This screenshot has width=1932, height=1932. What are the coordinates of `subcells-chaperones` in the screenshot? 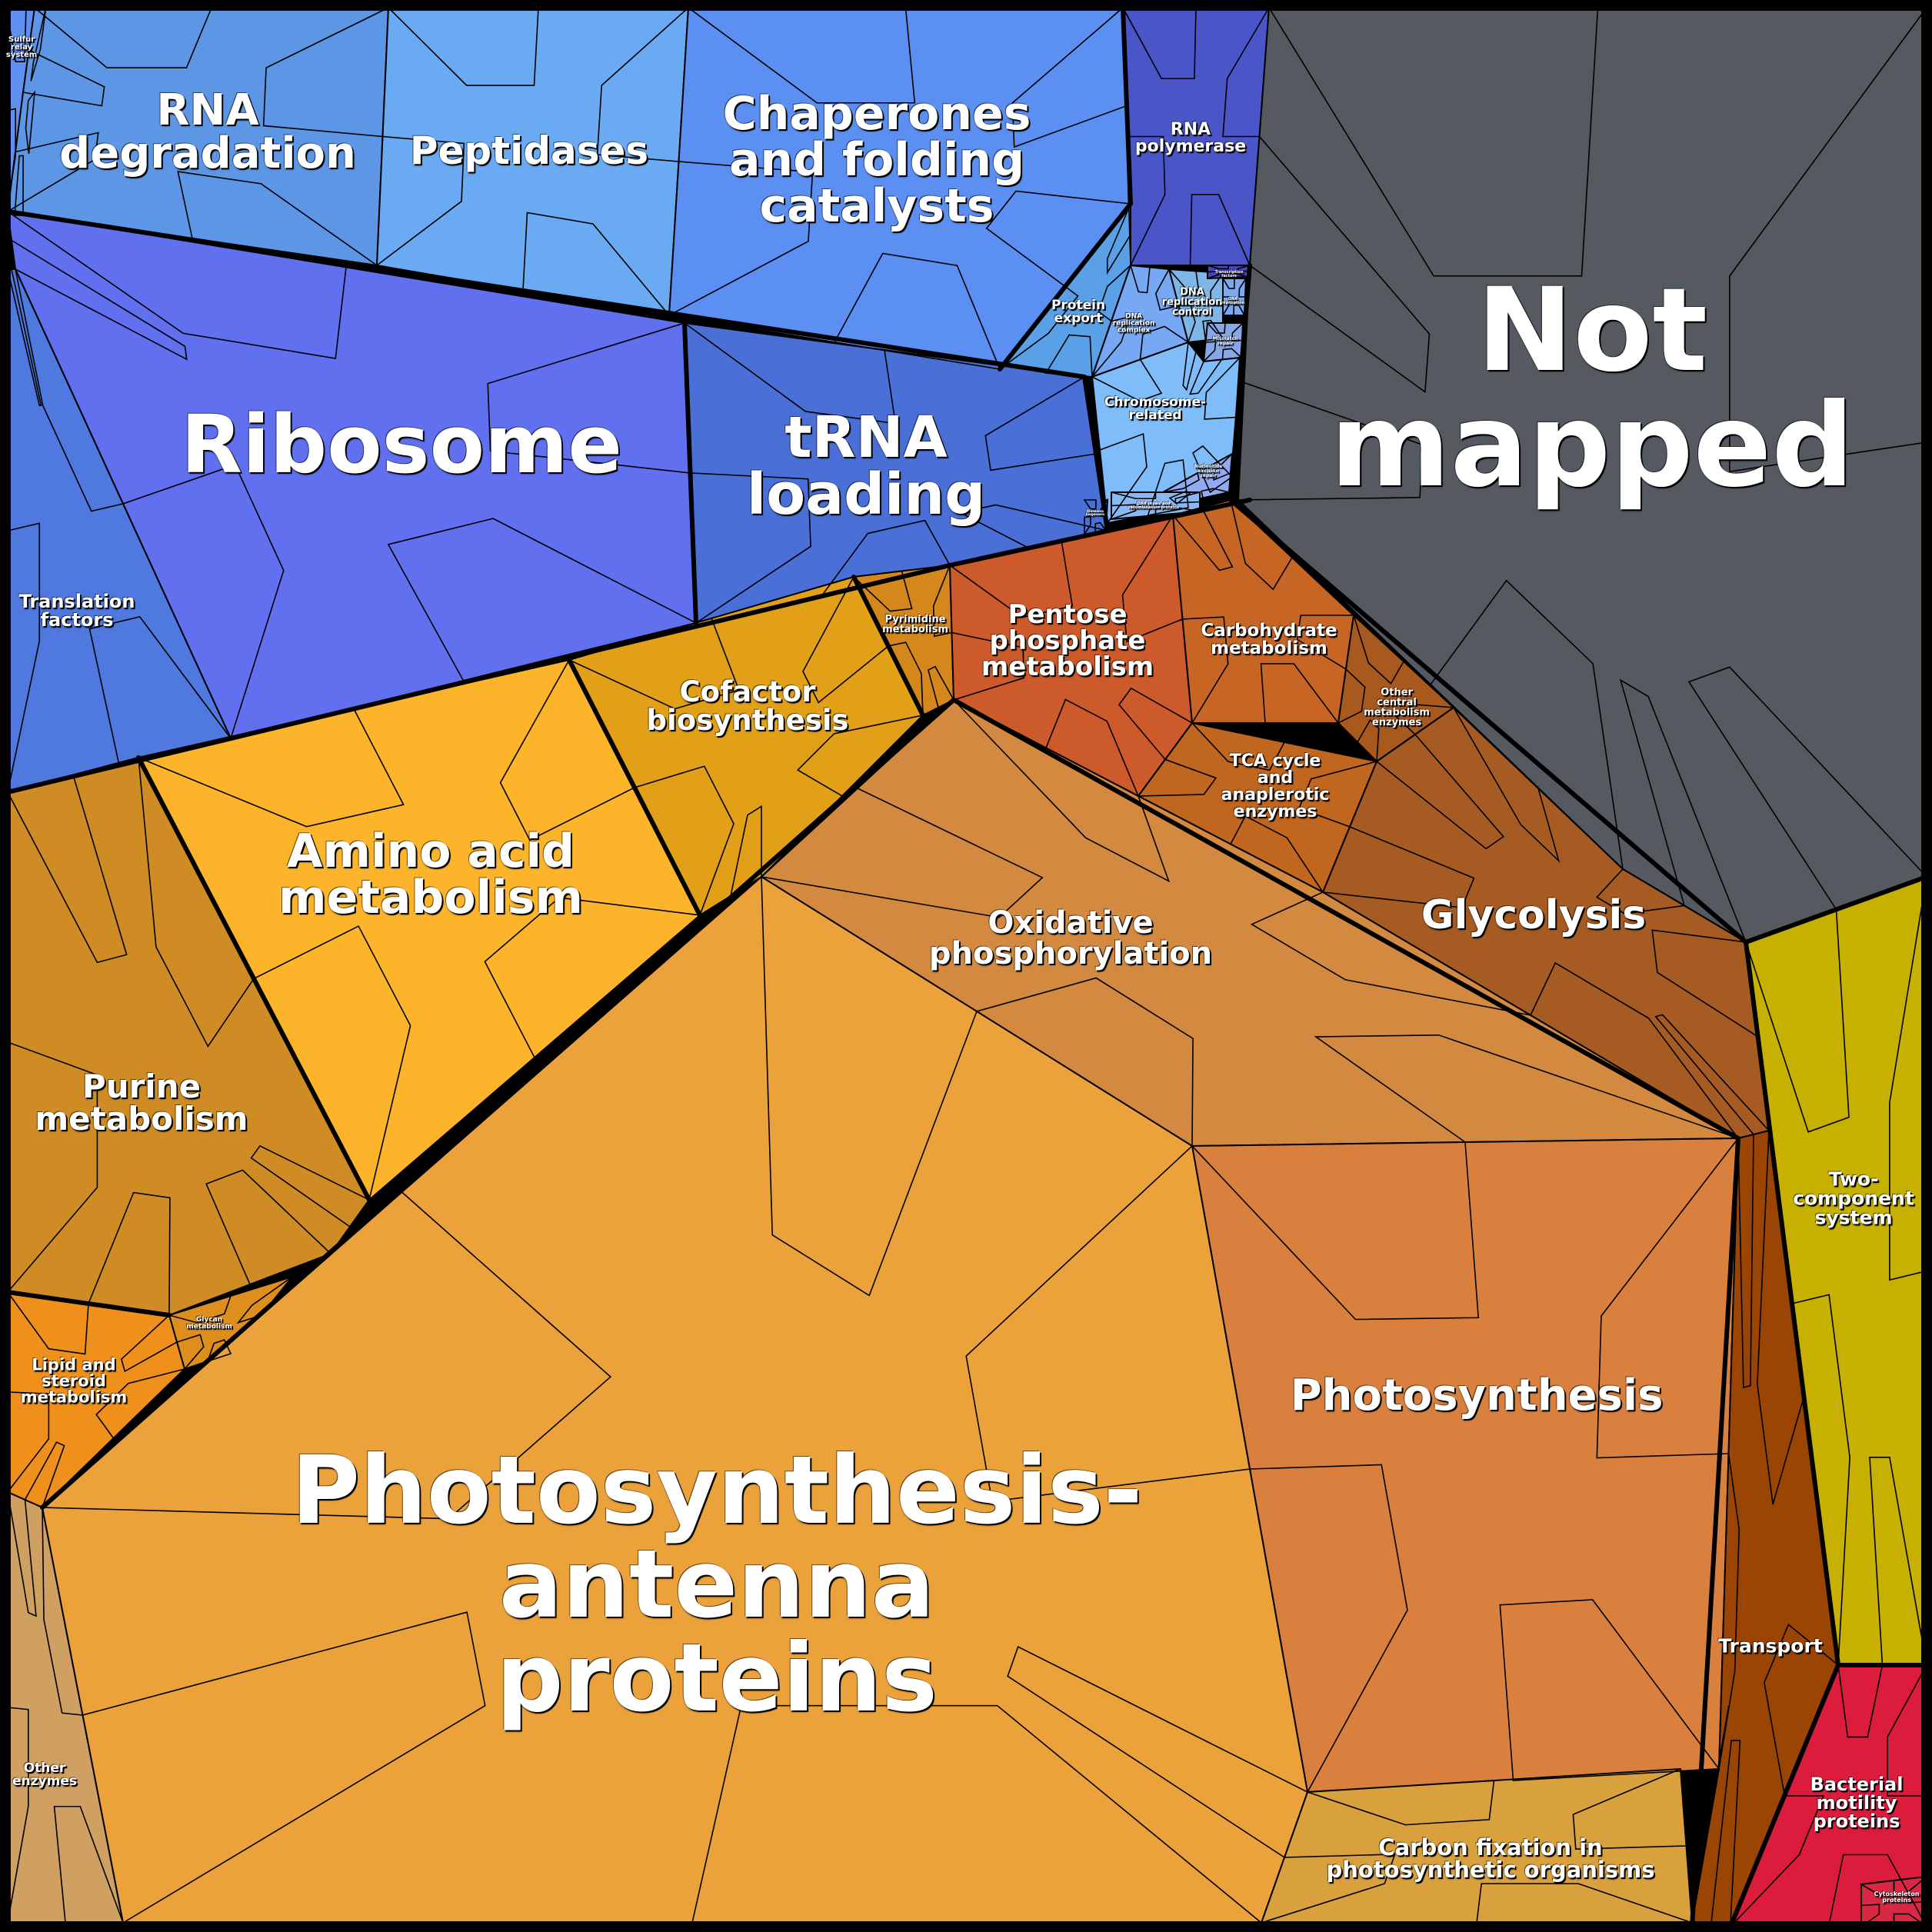 It's located at (900, 188).